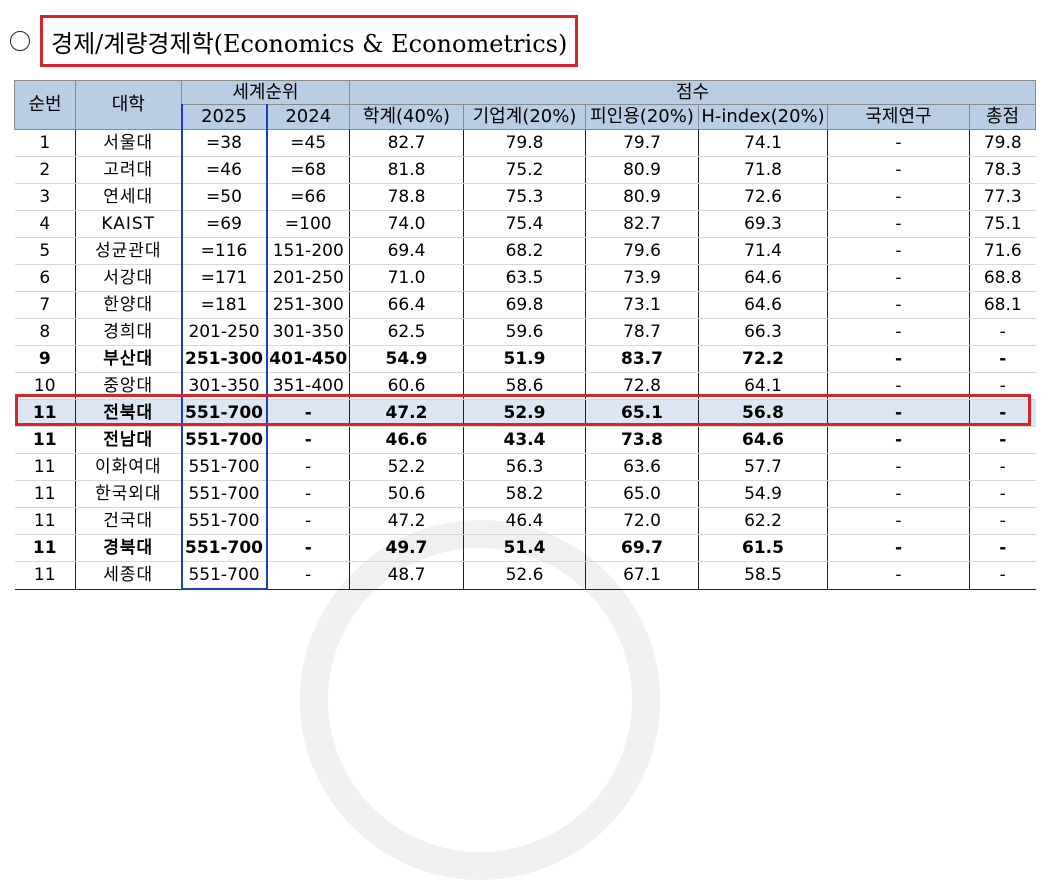 This screenshot has width=1063, height=880. Describe the element at coordinates (128, 278) in the screenshot. I see `cell-university: 서강대` at that location.